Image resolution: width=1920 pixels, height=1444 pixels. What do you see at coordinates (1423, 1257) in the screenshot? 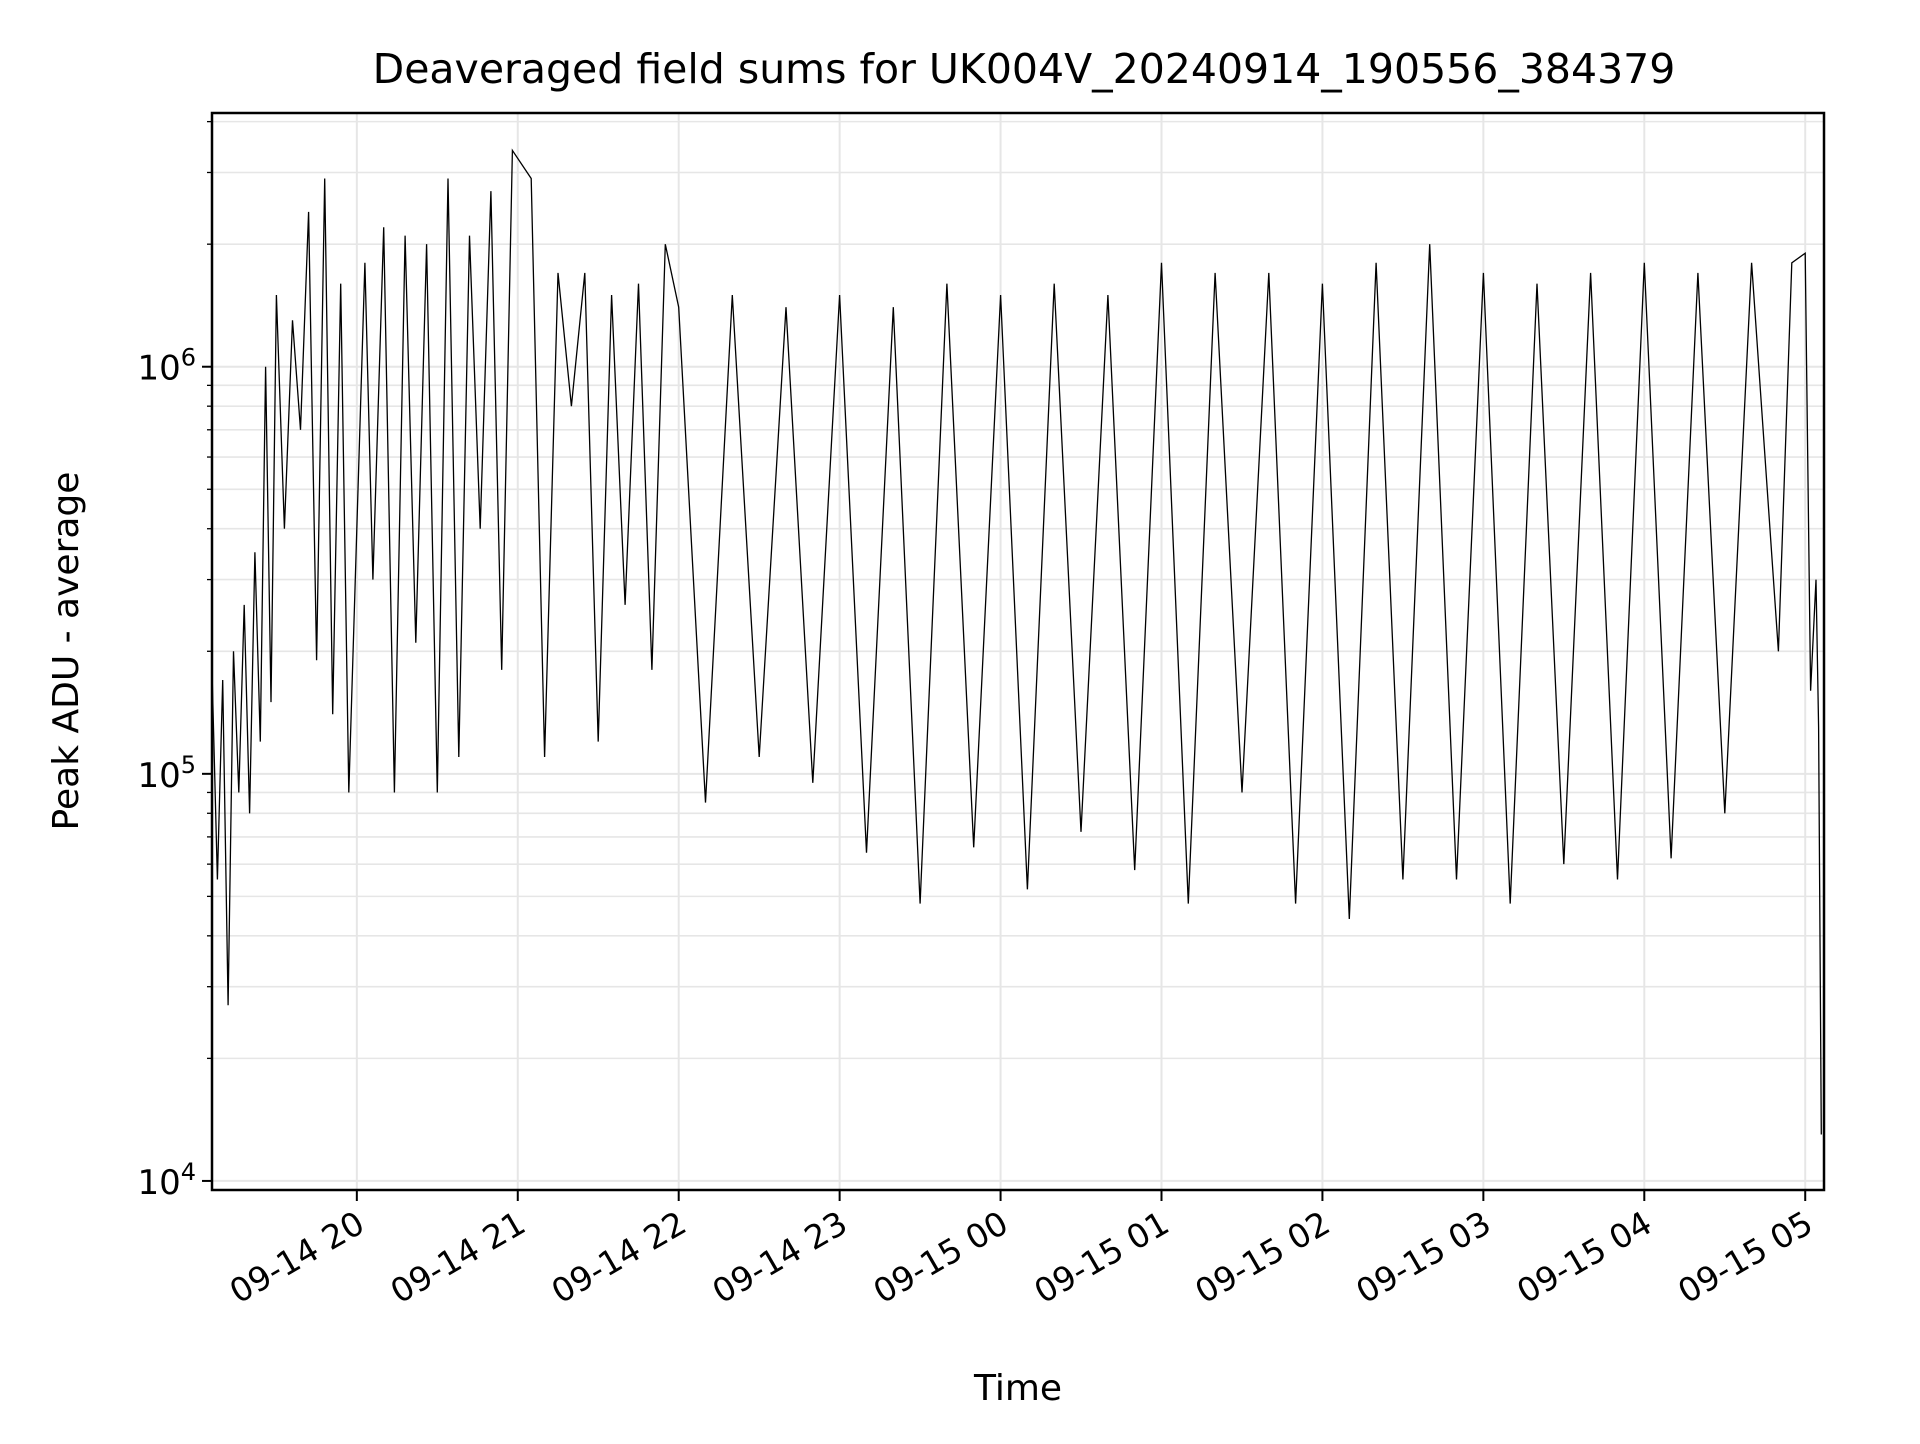
I see `x-tick-label: 09-15 03` at bounding box center [1423, 1257].